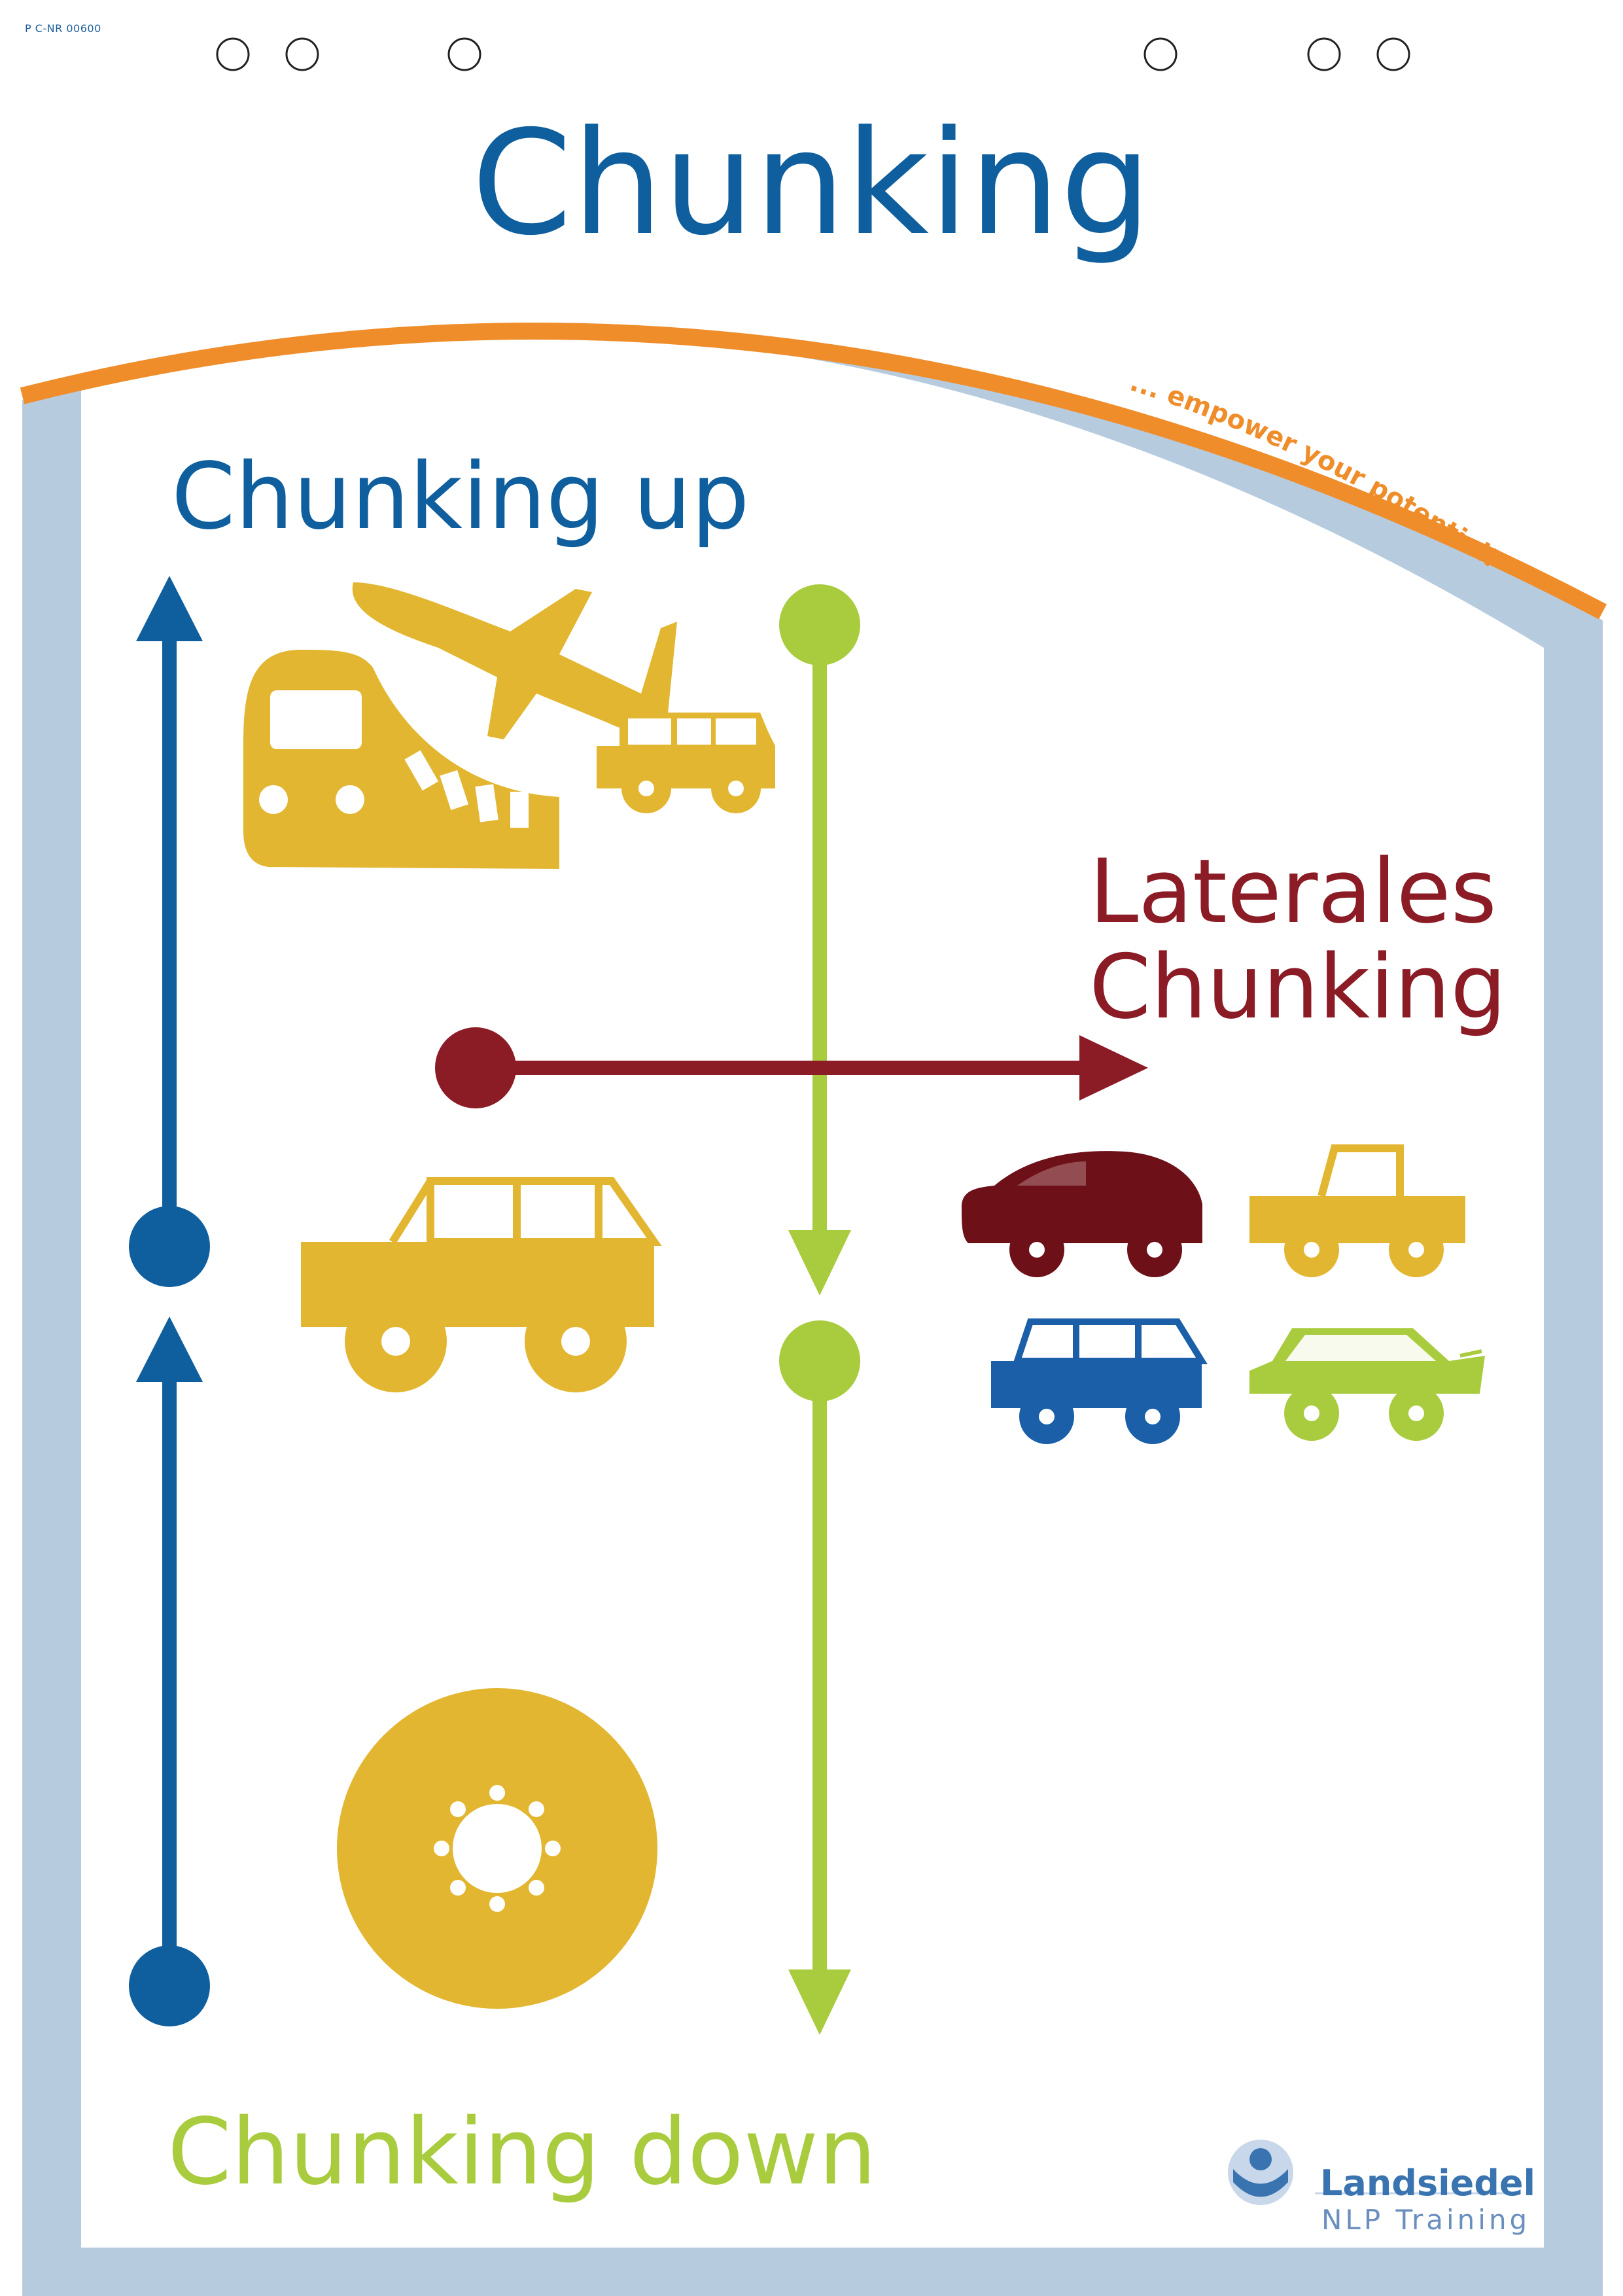 The image size is (1623, 2296). I want to click on label-chunking-down: Chunking down, so click(522, 2152).